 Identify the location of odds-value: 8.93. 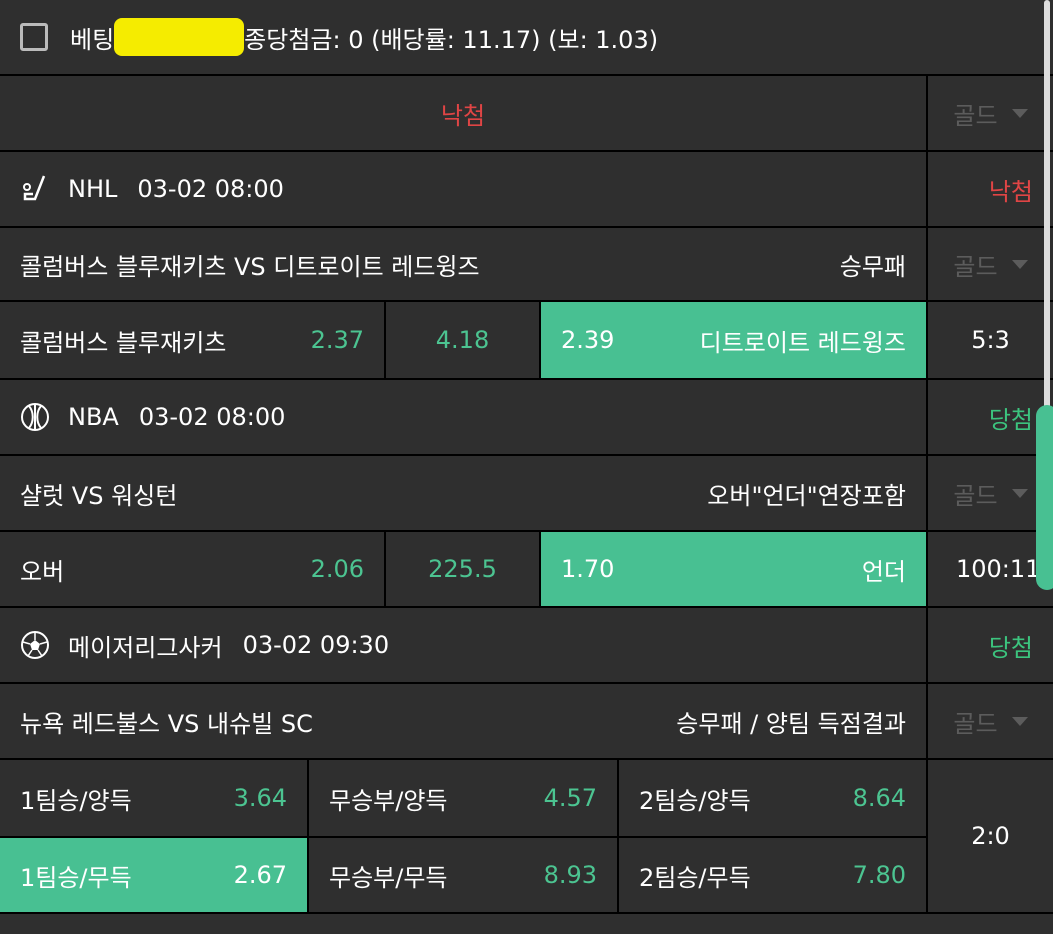
(570, 875).